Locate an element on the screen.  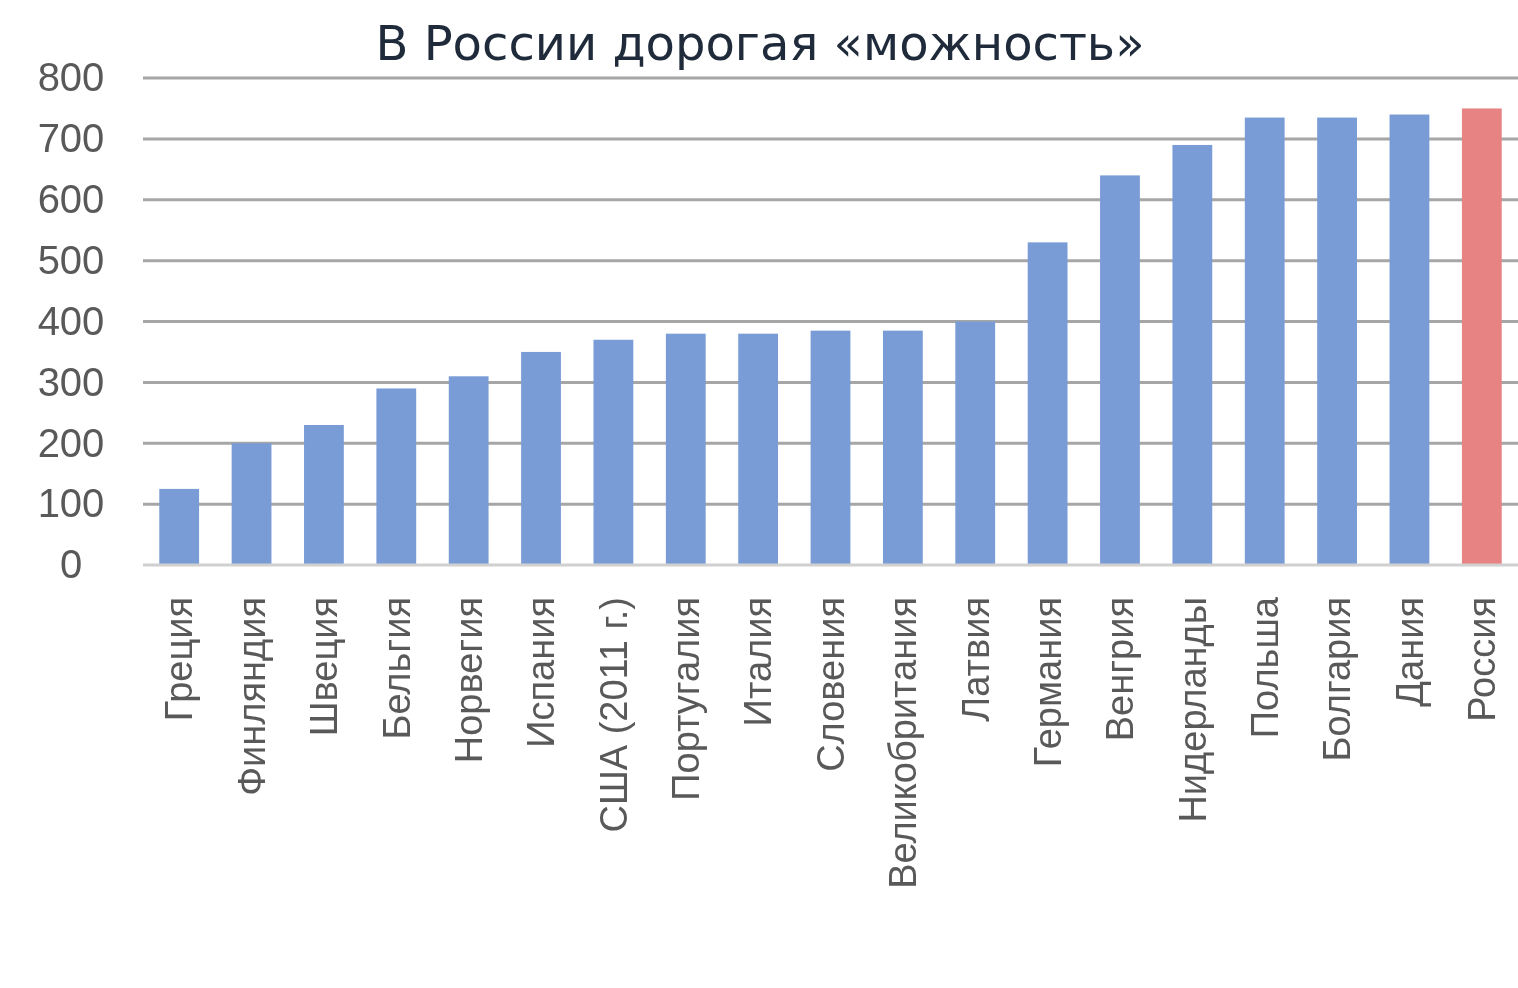
y-tick-label: 800 is located at coordinates (71, 77).